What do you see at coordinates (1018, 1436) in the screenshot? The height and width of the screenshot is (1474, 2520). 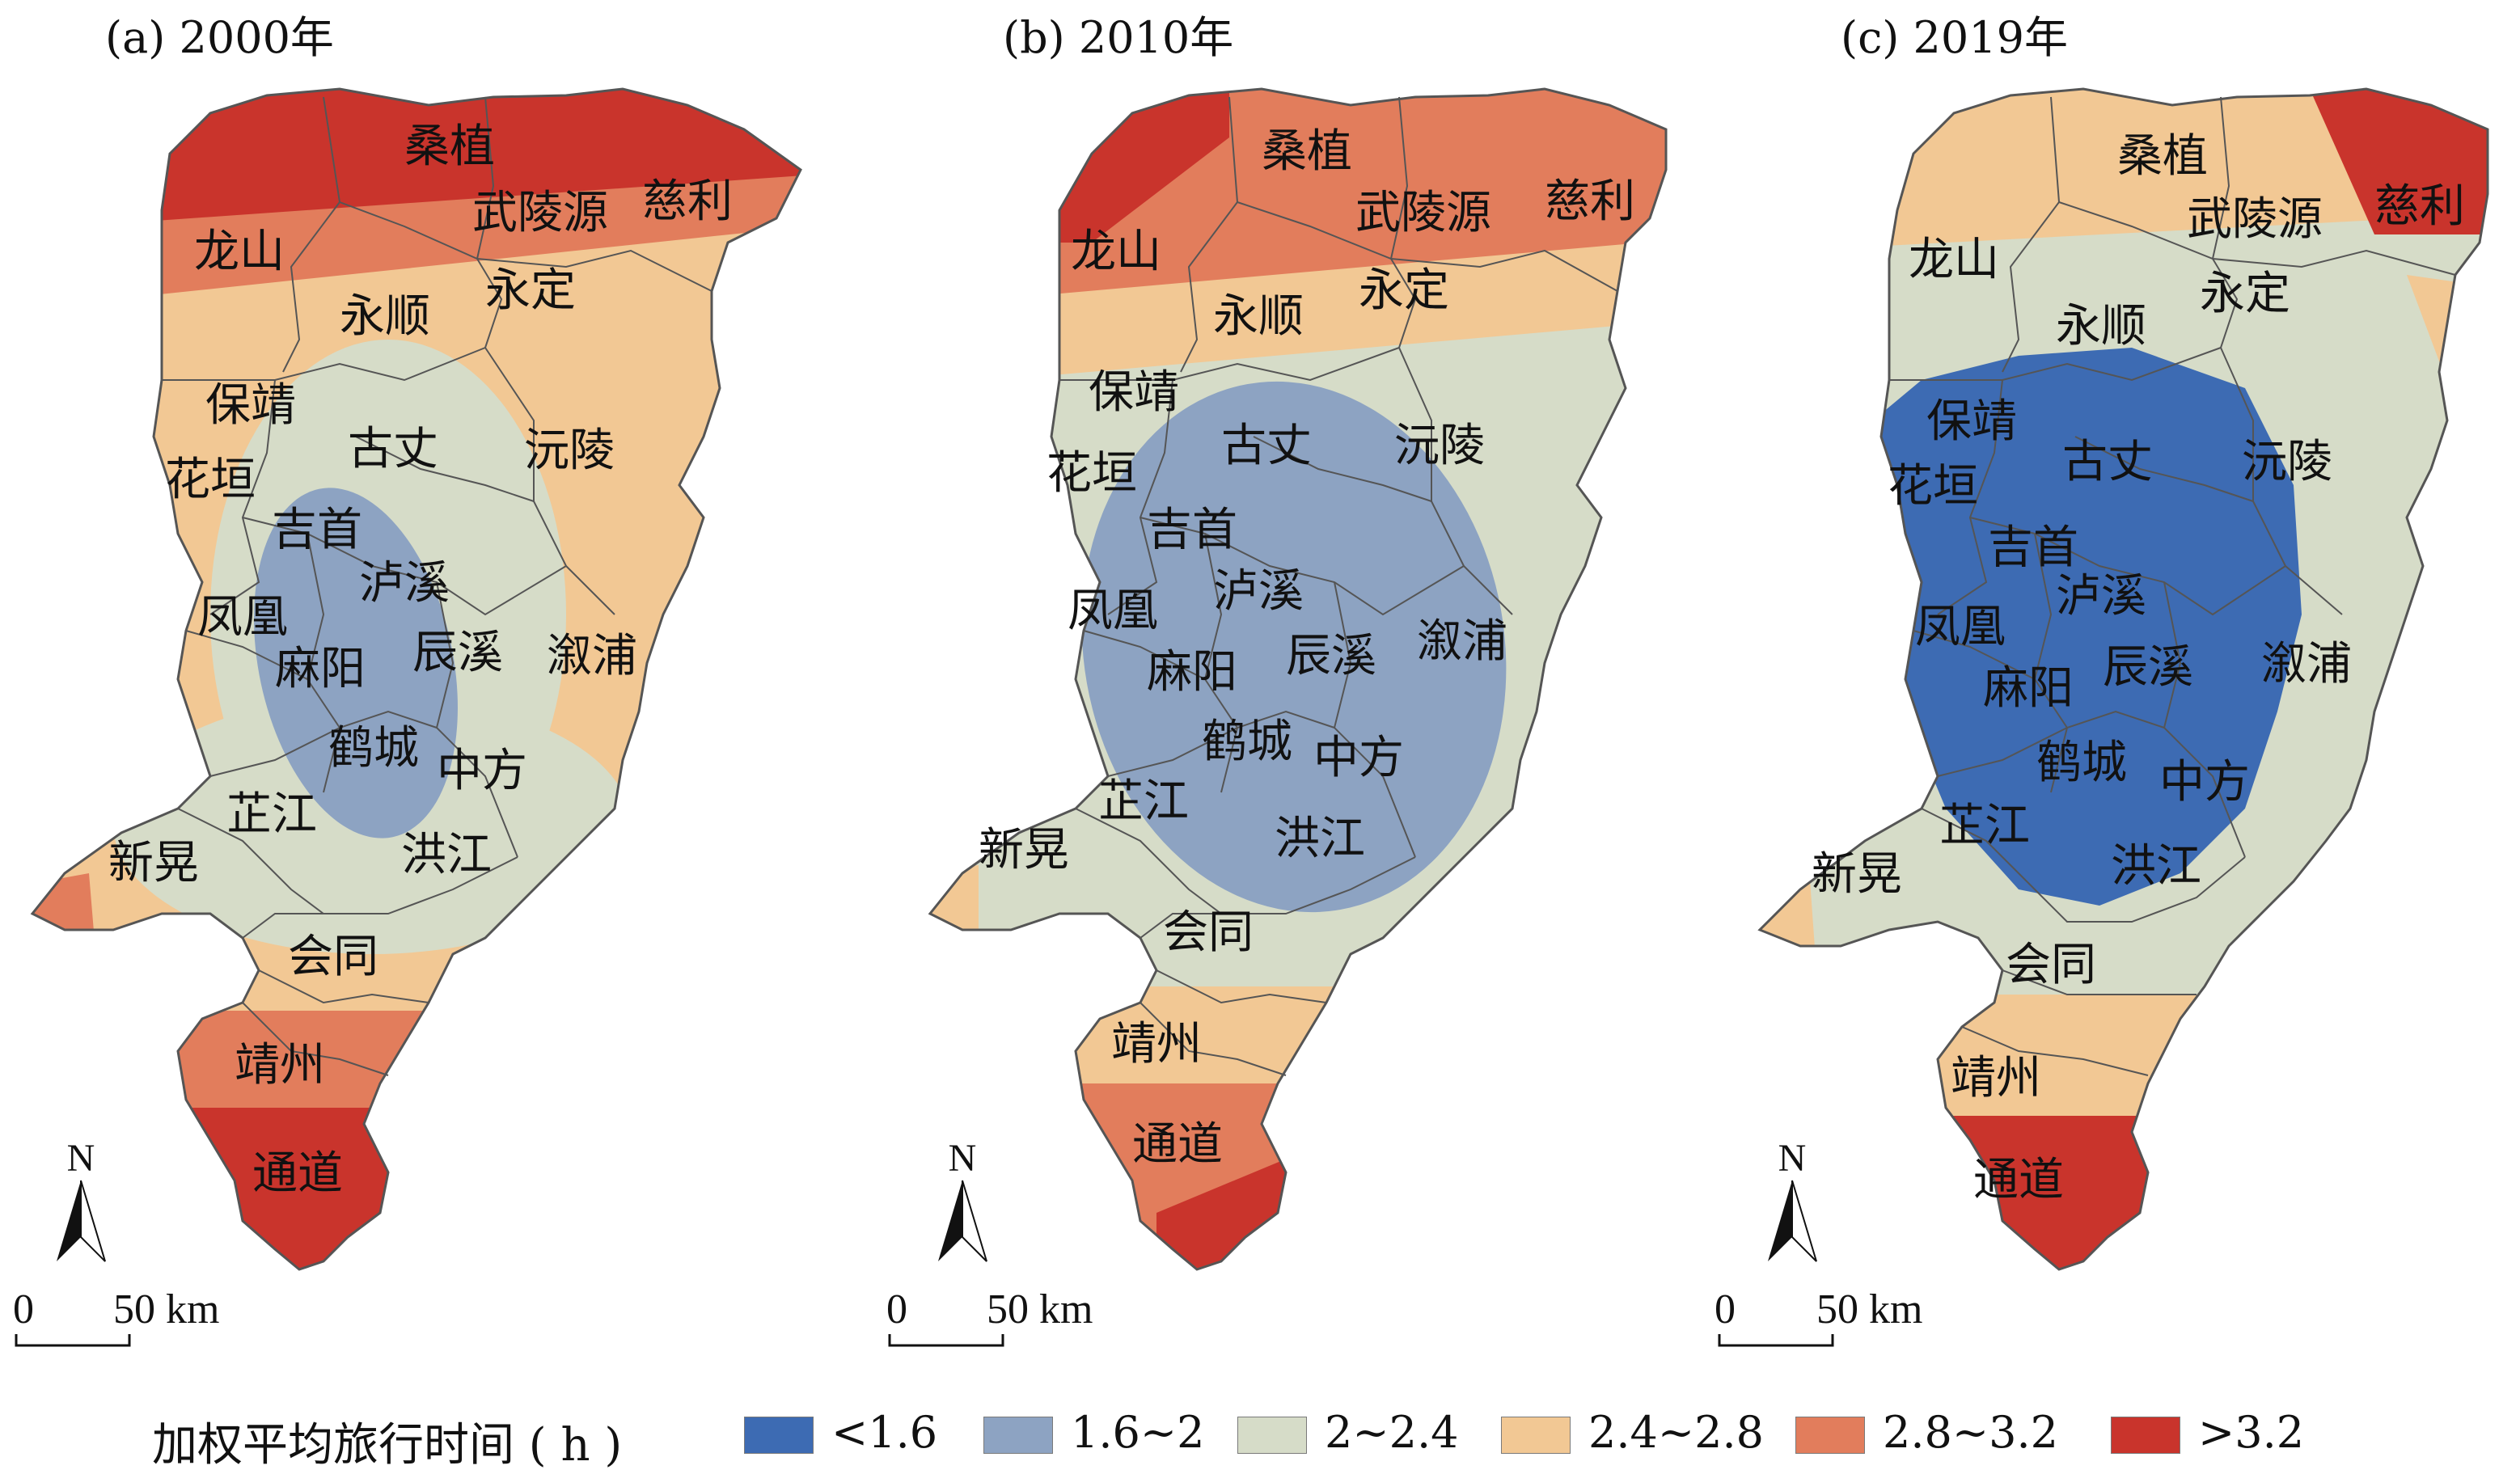 I see `legend-swatch-1.6-2` at bounding box center [1018, 1436].